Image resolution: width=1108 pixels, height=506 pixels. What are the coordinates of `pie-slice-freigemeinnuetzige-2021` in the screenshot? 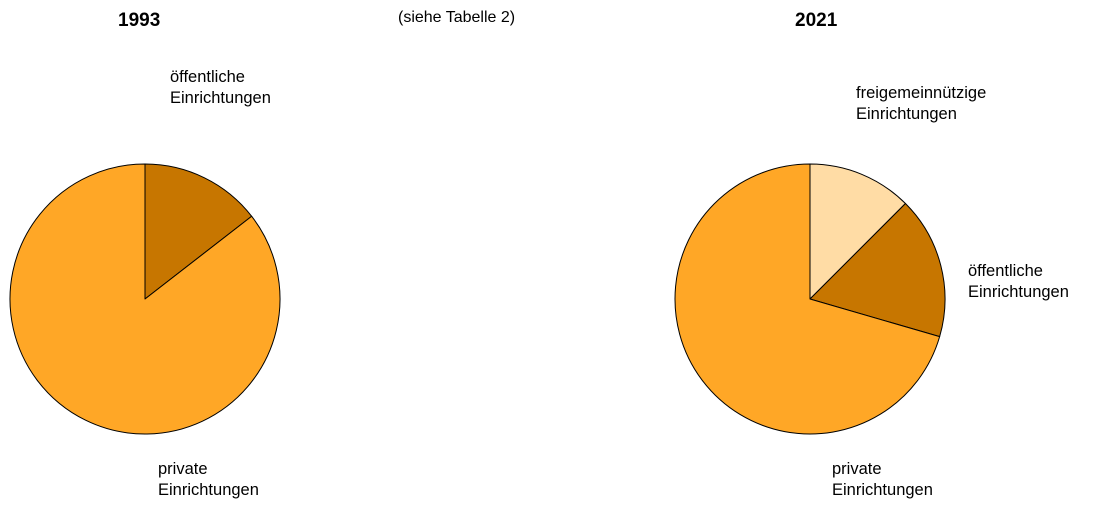 It's located at (857, 231).